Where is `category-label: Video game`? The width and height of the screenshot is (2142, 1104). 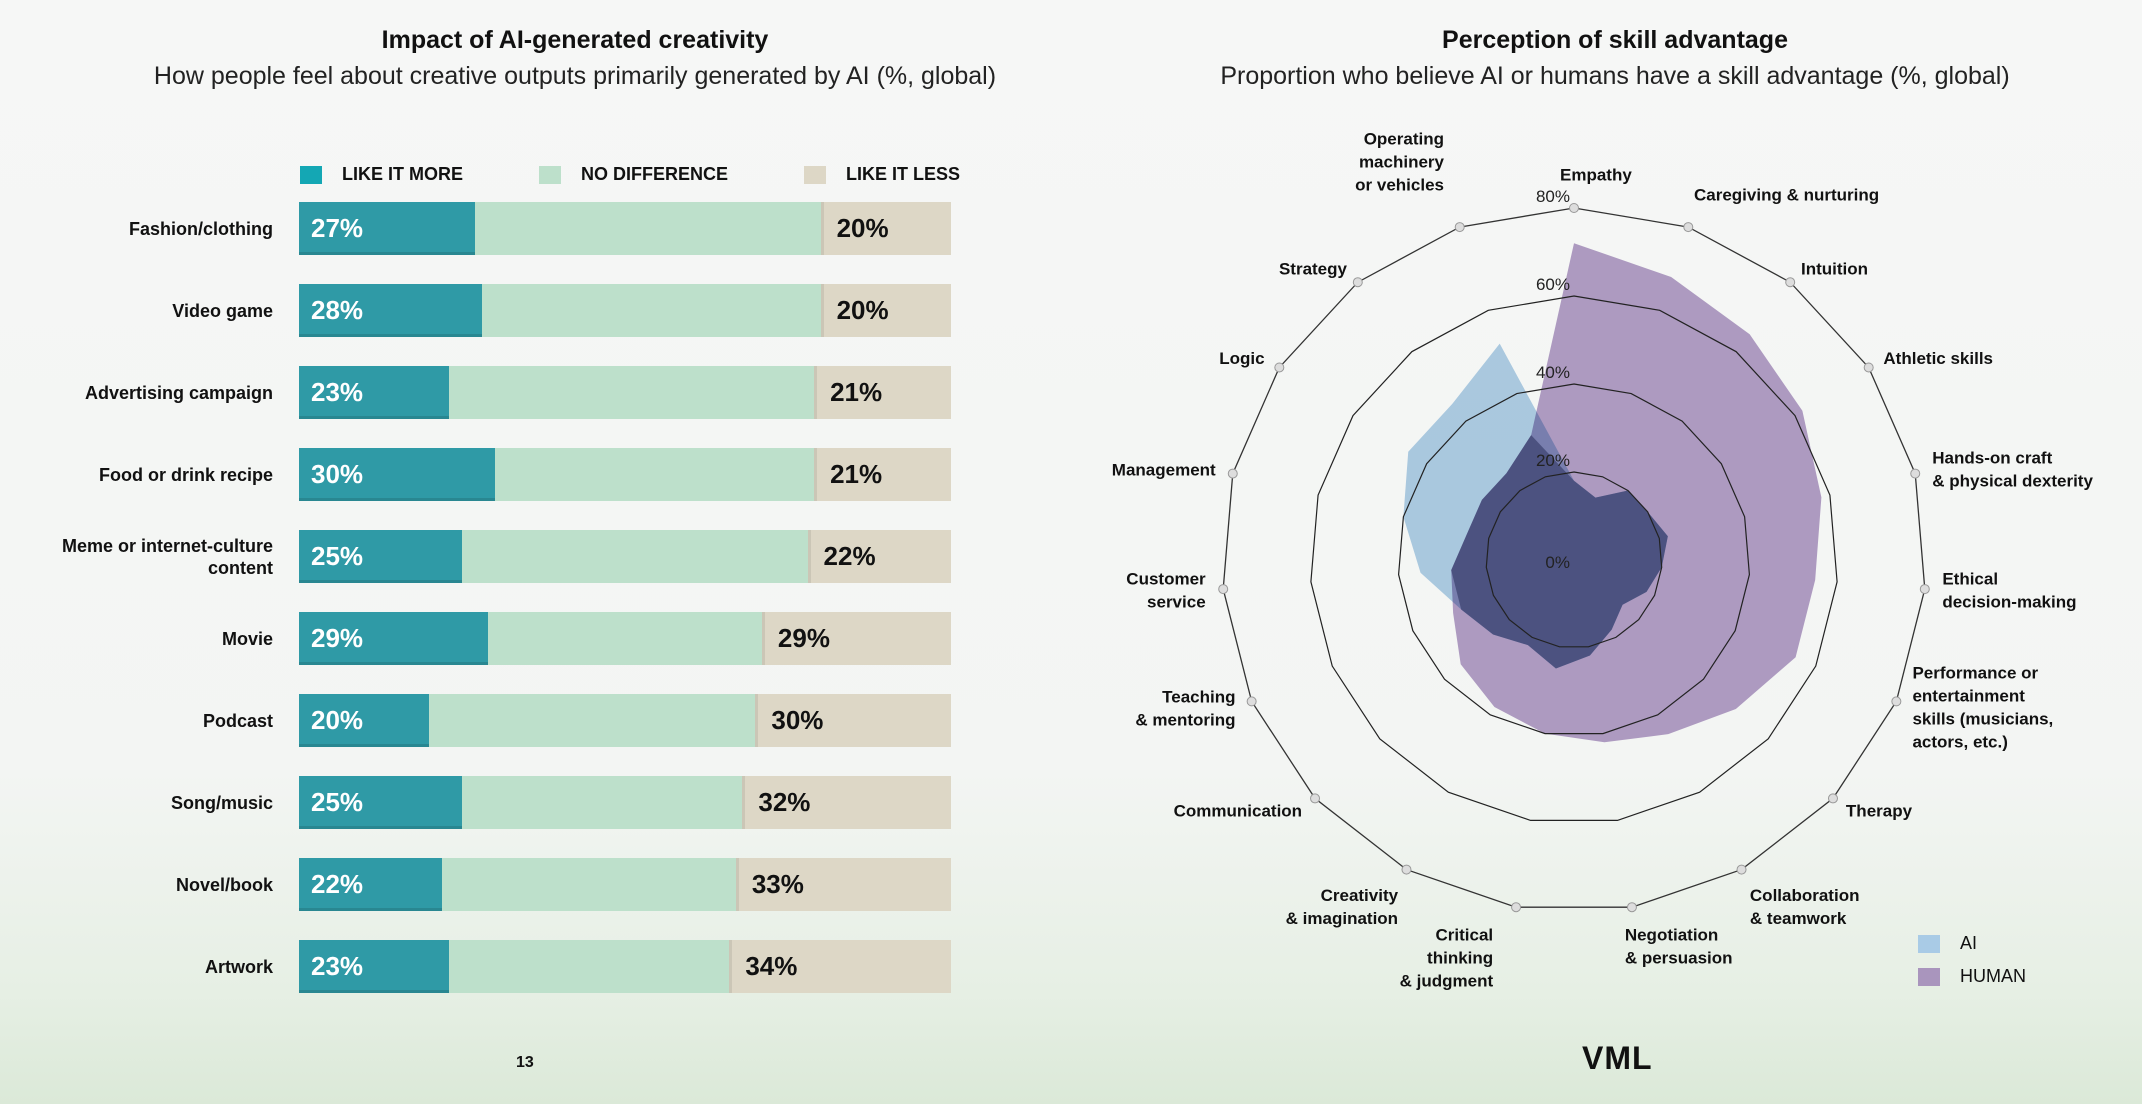 category-label: Video game is located at coordinates (222, 310).